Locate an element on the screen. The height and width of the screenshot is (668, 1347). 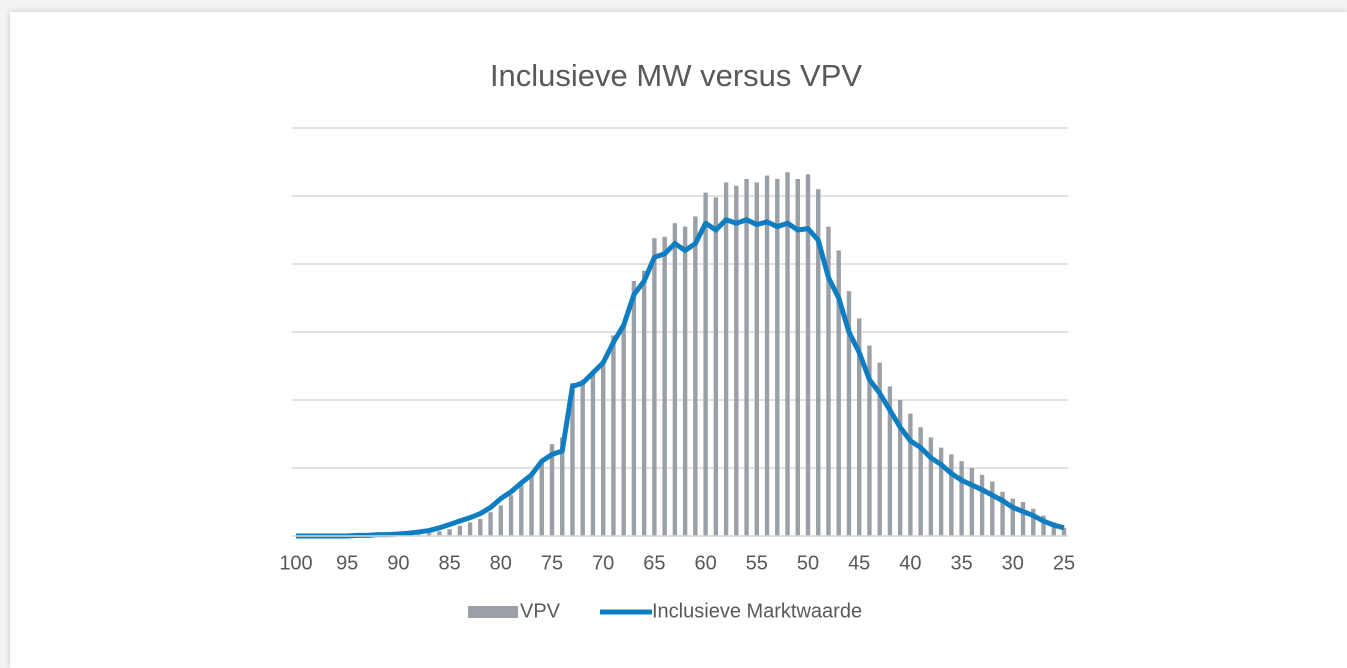
x-tick-label: 85 is located at coordinates (449, 563).